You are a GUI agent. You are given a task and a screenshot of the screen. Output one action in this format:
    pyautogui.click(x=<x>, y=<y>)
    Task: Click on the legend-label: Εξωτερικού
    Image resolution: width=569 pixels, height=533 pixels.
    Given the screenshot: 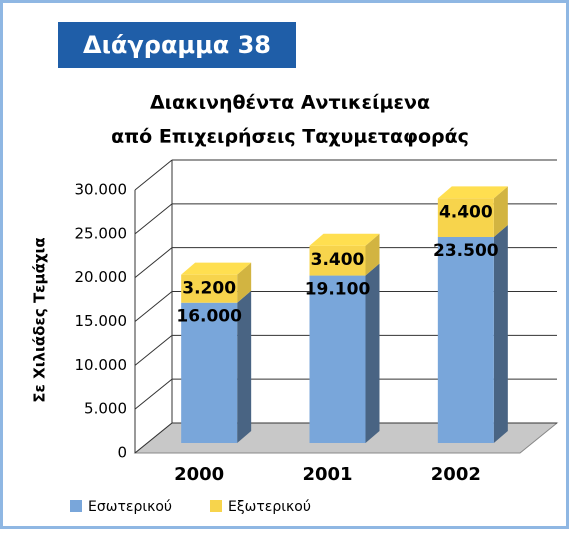 What is the action you would take?
    pyautogui.click(x=269, y=507)
    